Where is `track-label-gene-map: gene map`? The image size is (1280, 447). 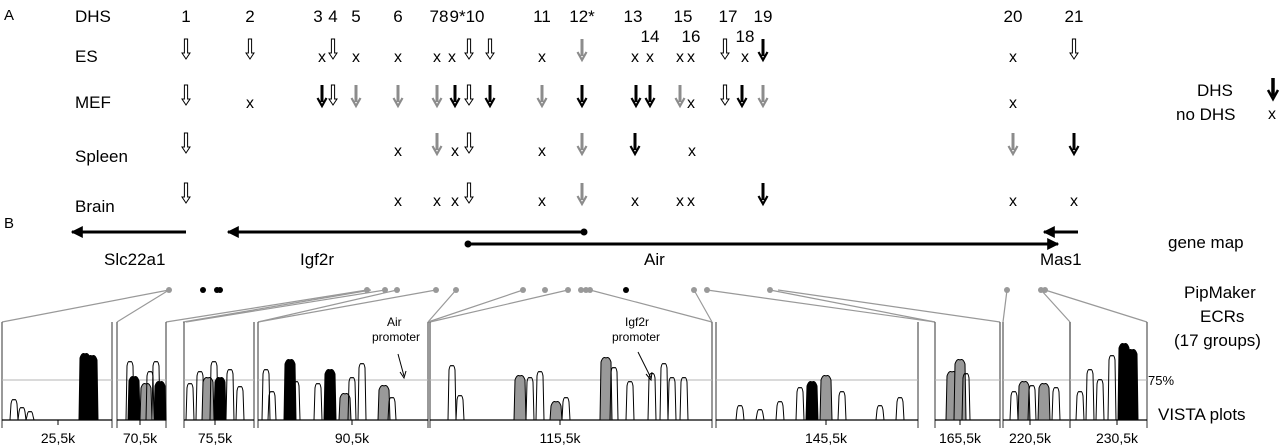 track-label-gene-map: gene map is located at coordinates (1206, 242).